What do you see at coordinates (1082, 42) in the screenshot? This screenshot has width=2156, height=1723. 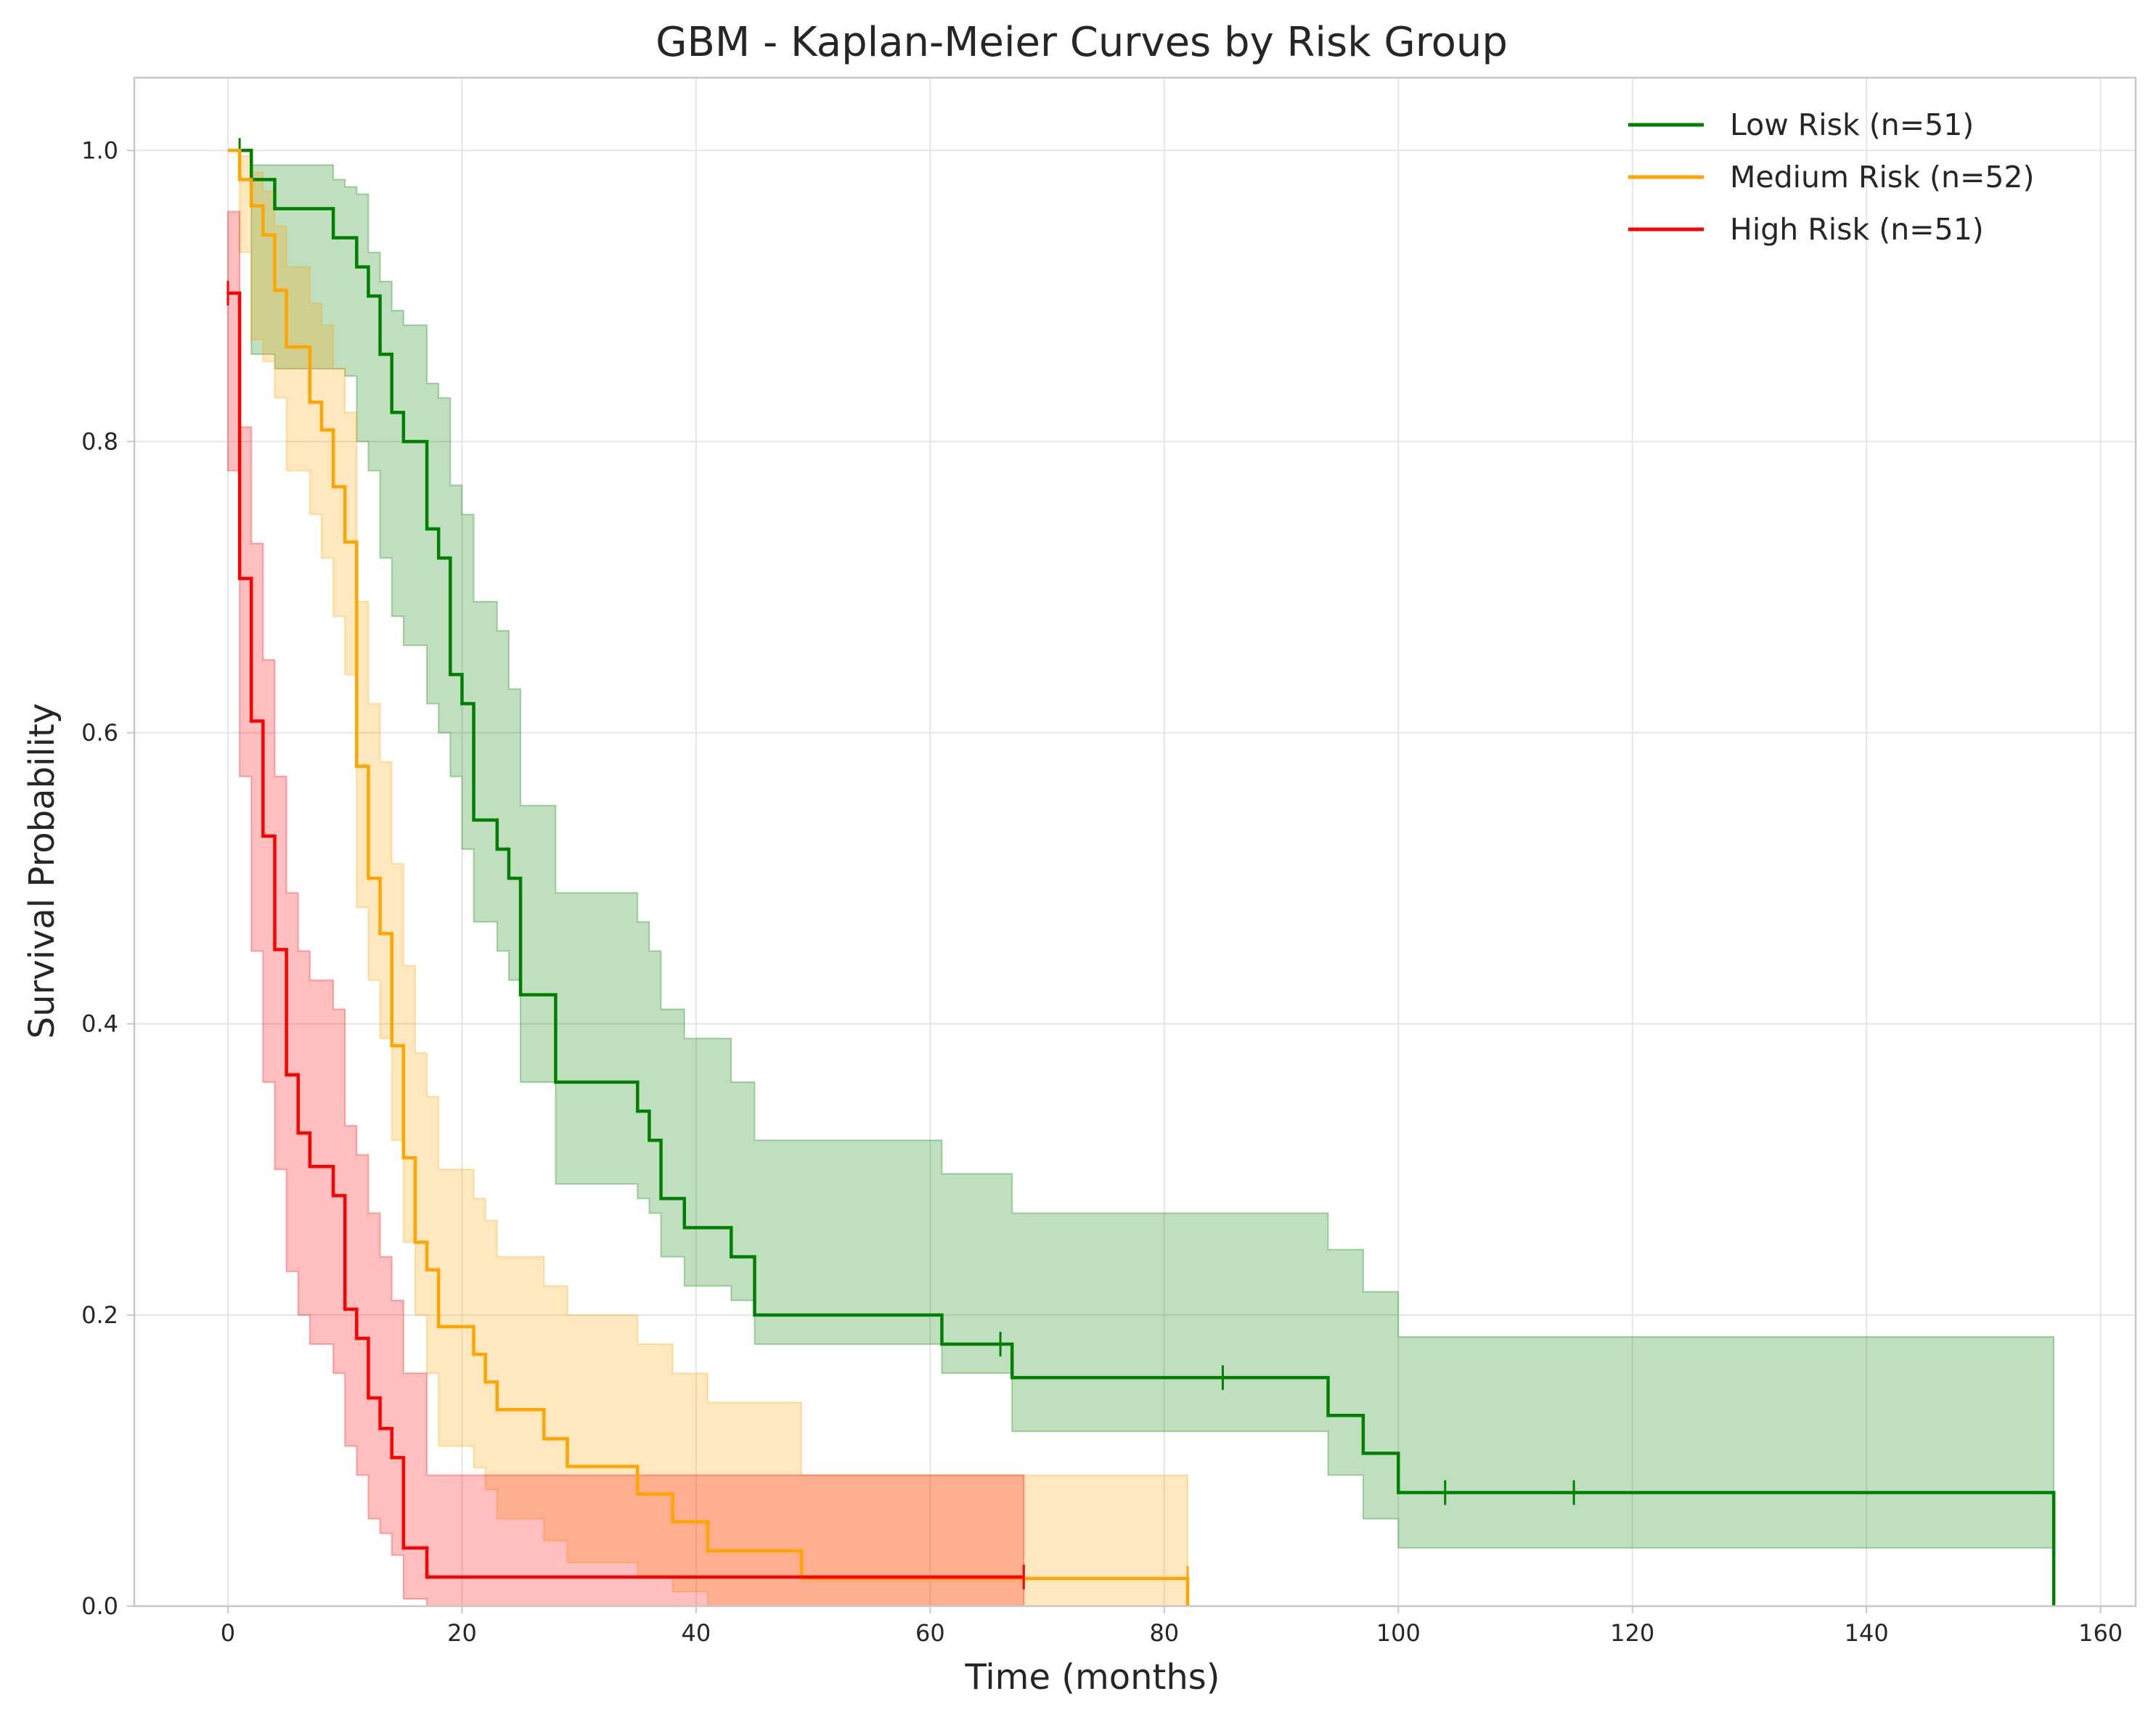 I see `chart-title: GBM - Kaplan-Meier Curves by Risk Group` at bounding box center [1082, 42].